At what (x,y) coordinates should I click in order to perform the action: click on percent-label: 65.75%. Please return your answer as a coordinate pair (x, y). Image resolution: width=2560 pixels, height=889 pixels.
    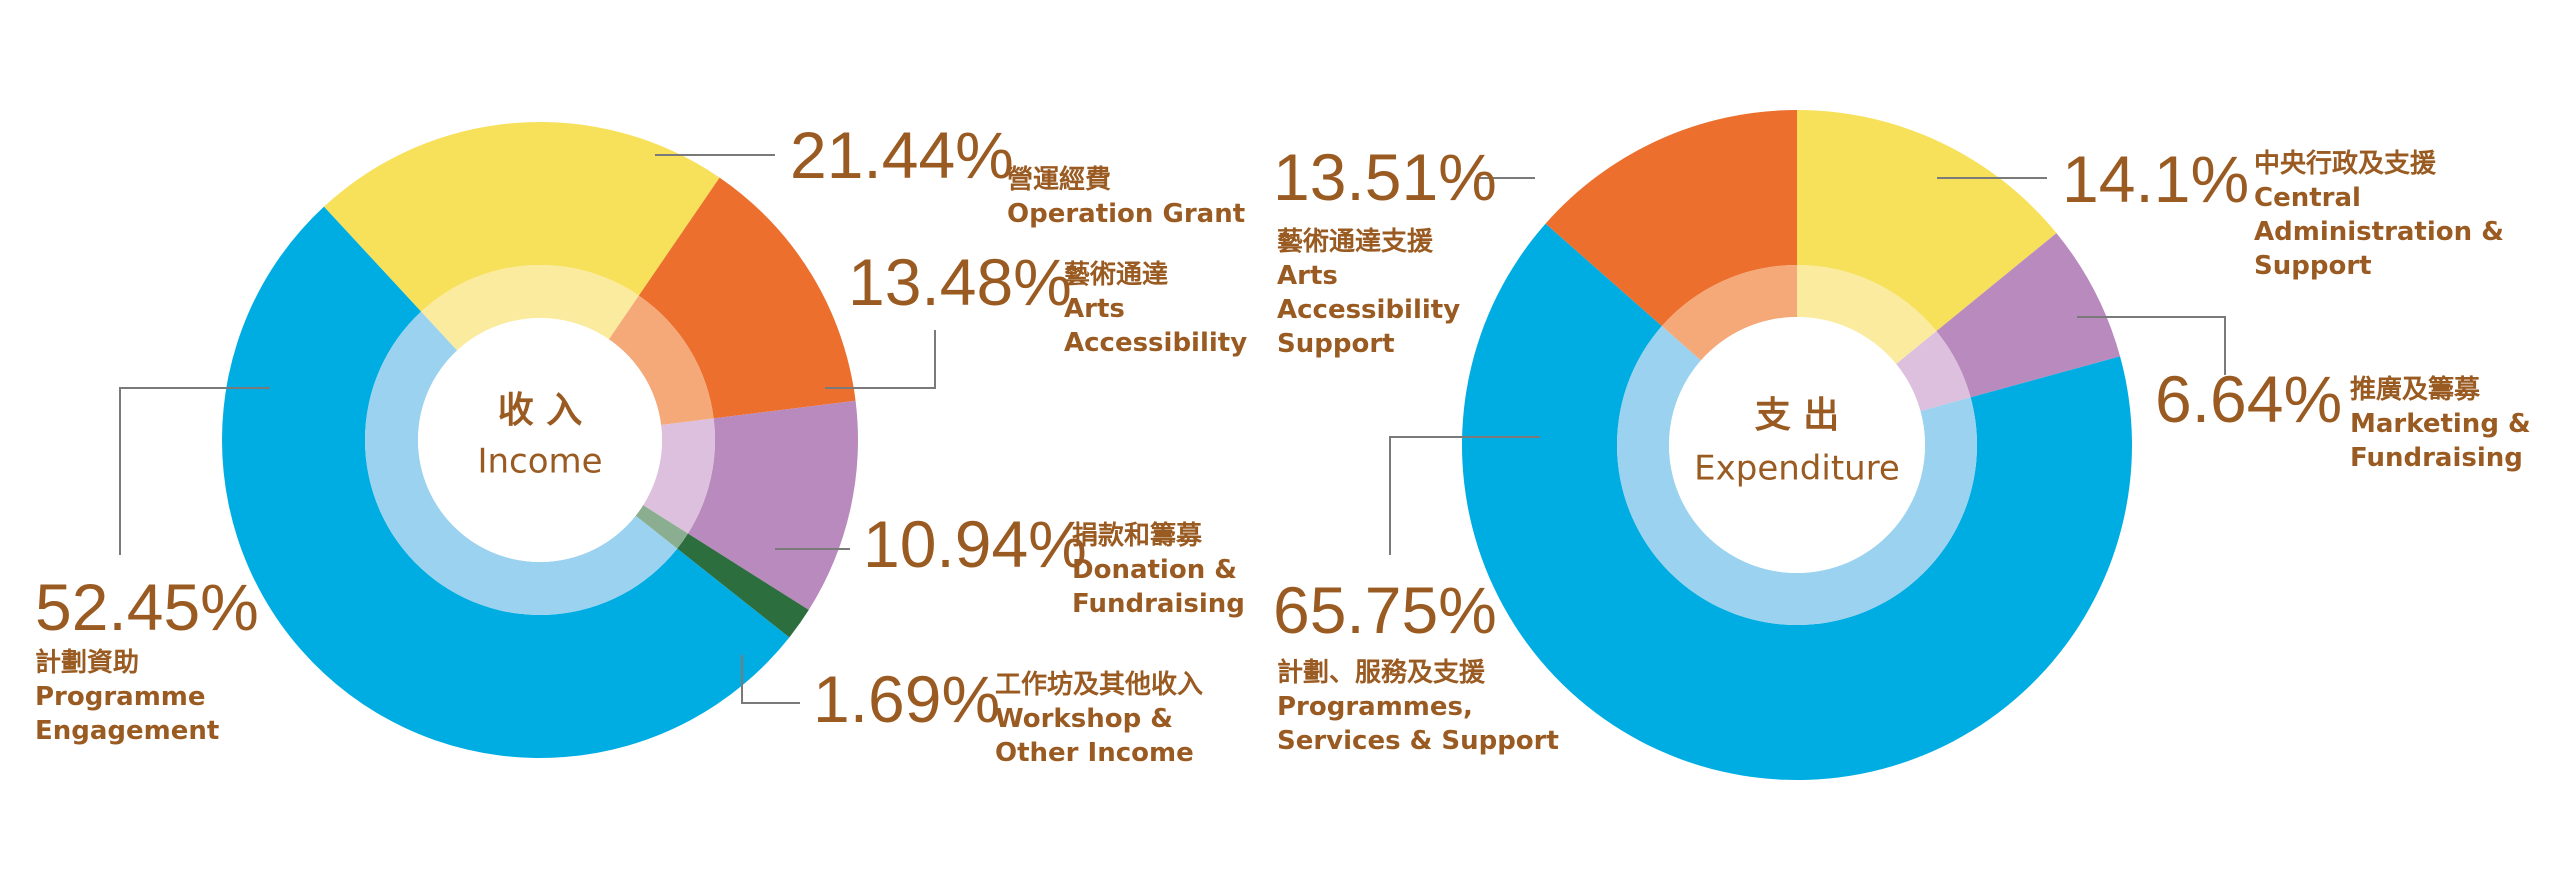
    Looking at the image, I should click on (1385, 610).